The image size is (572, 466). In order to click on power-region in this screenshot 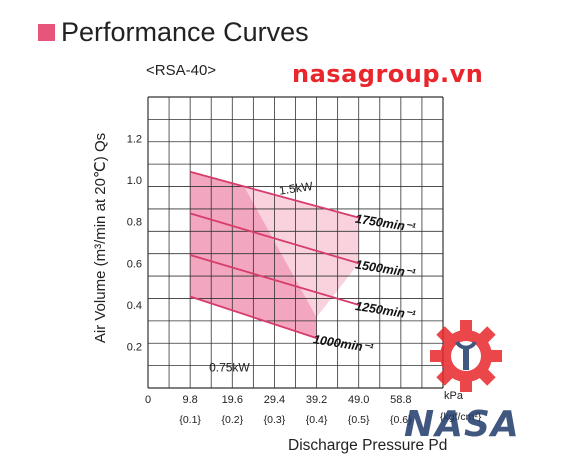, I will do `click(301, 252)`.